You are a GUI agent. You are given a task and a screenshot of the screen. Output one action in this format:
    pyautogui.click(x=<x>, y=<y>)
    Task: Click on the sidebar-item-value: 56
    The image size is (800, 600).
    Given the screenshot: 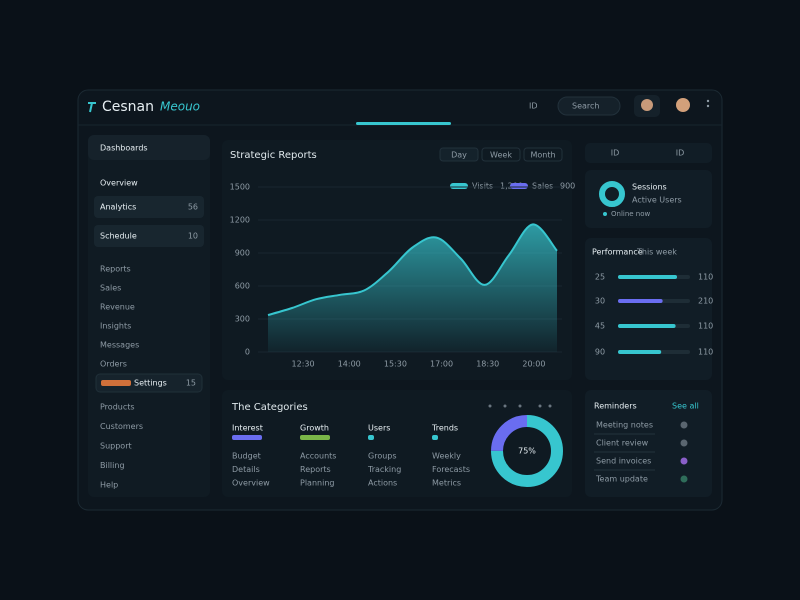 What is the action you would take?
    pyautogui.click(x=193, y=207)
    